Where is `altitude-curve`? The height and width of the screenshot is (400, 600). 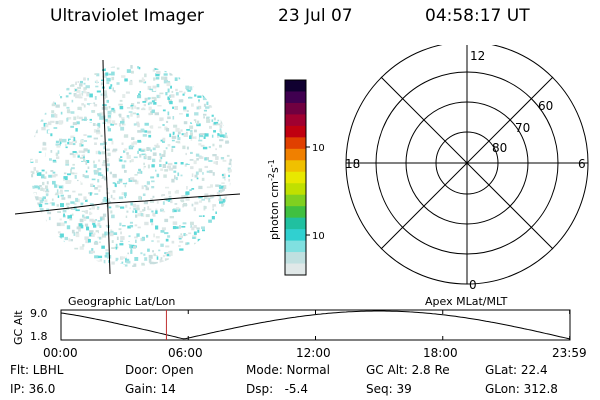
altitude-curve is located at coordinates (315, 325).